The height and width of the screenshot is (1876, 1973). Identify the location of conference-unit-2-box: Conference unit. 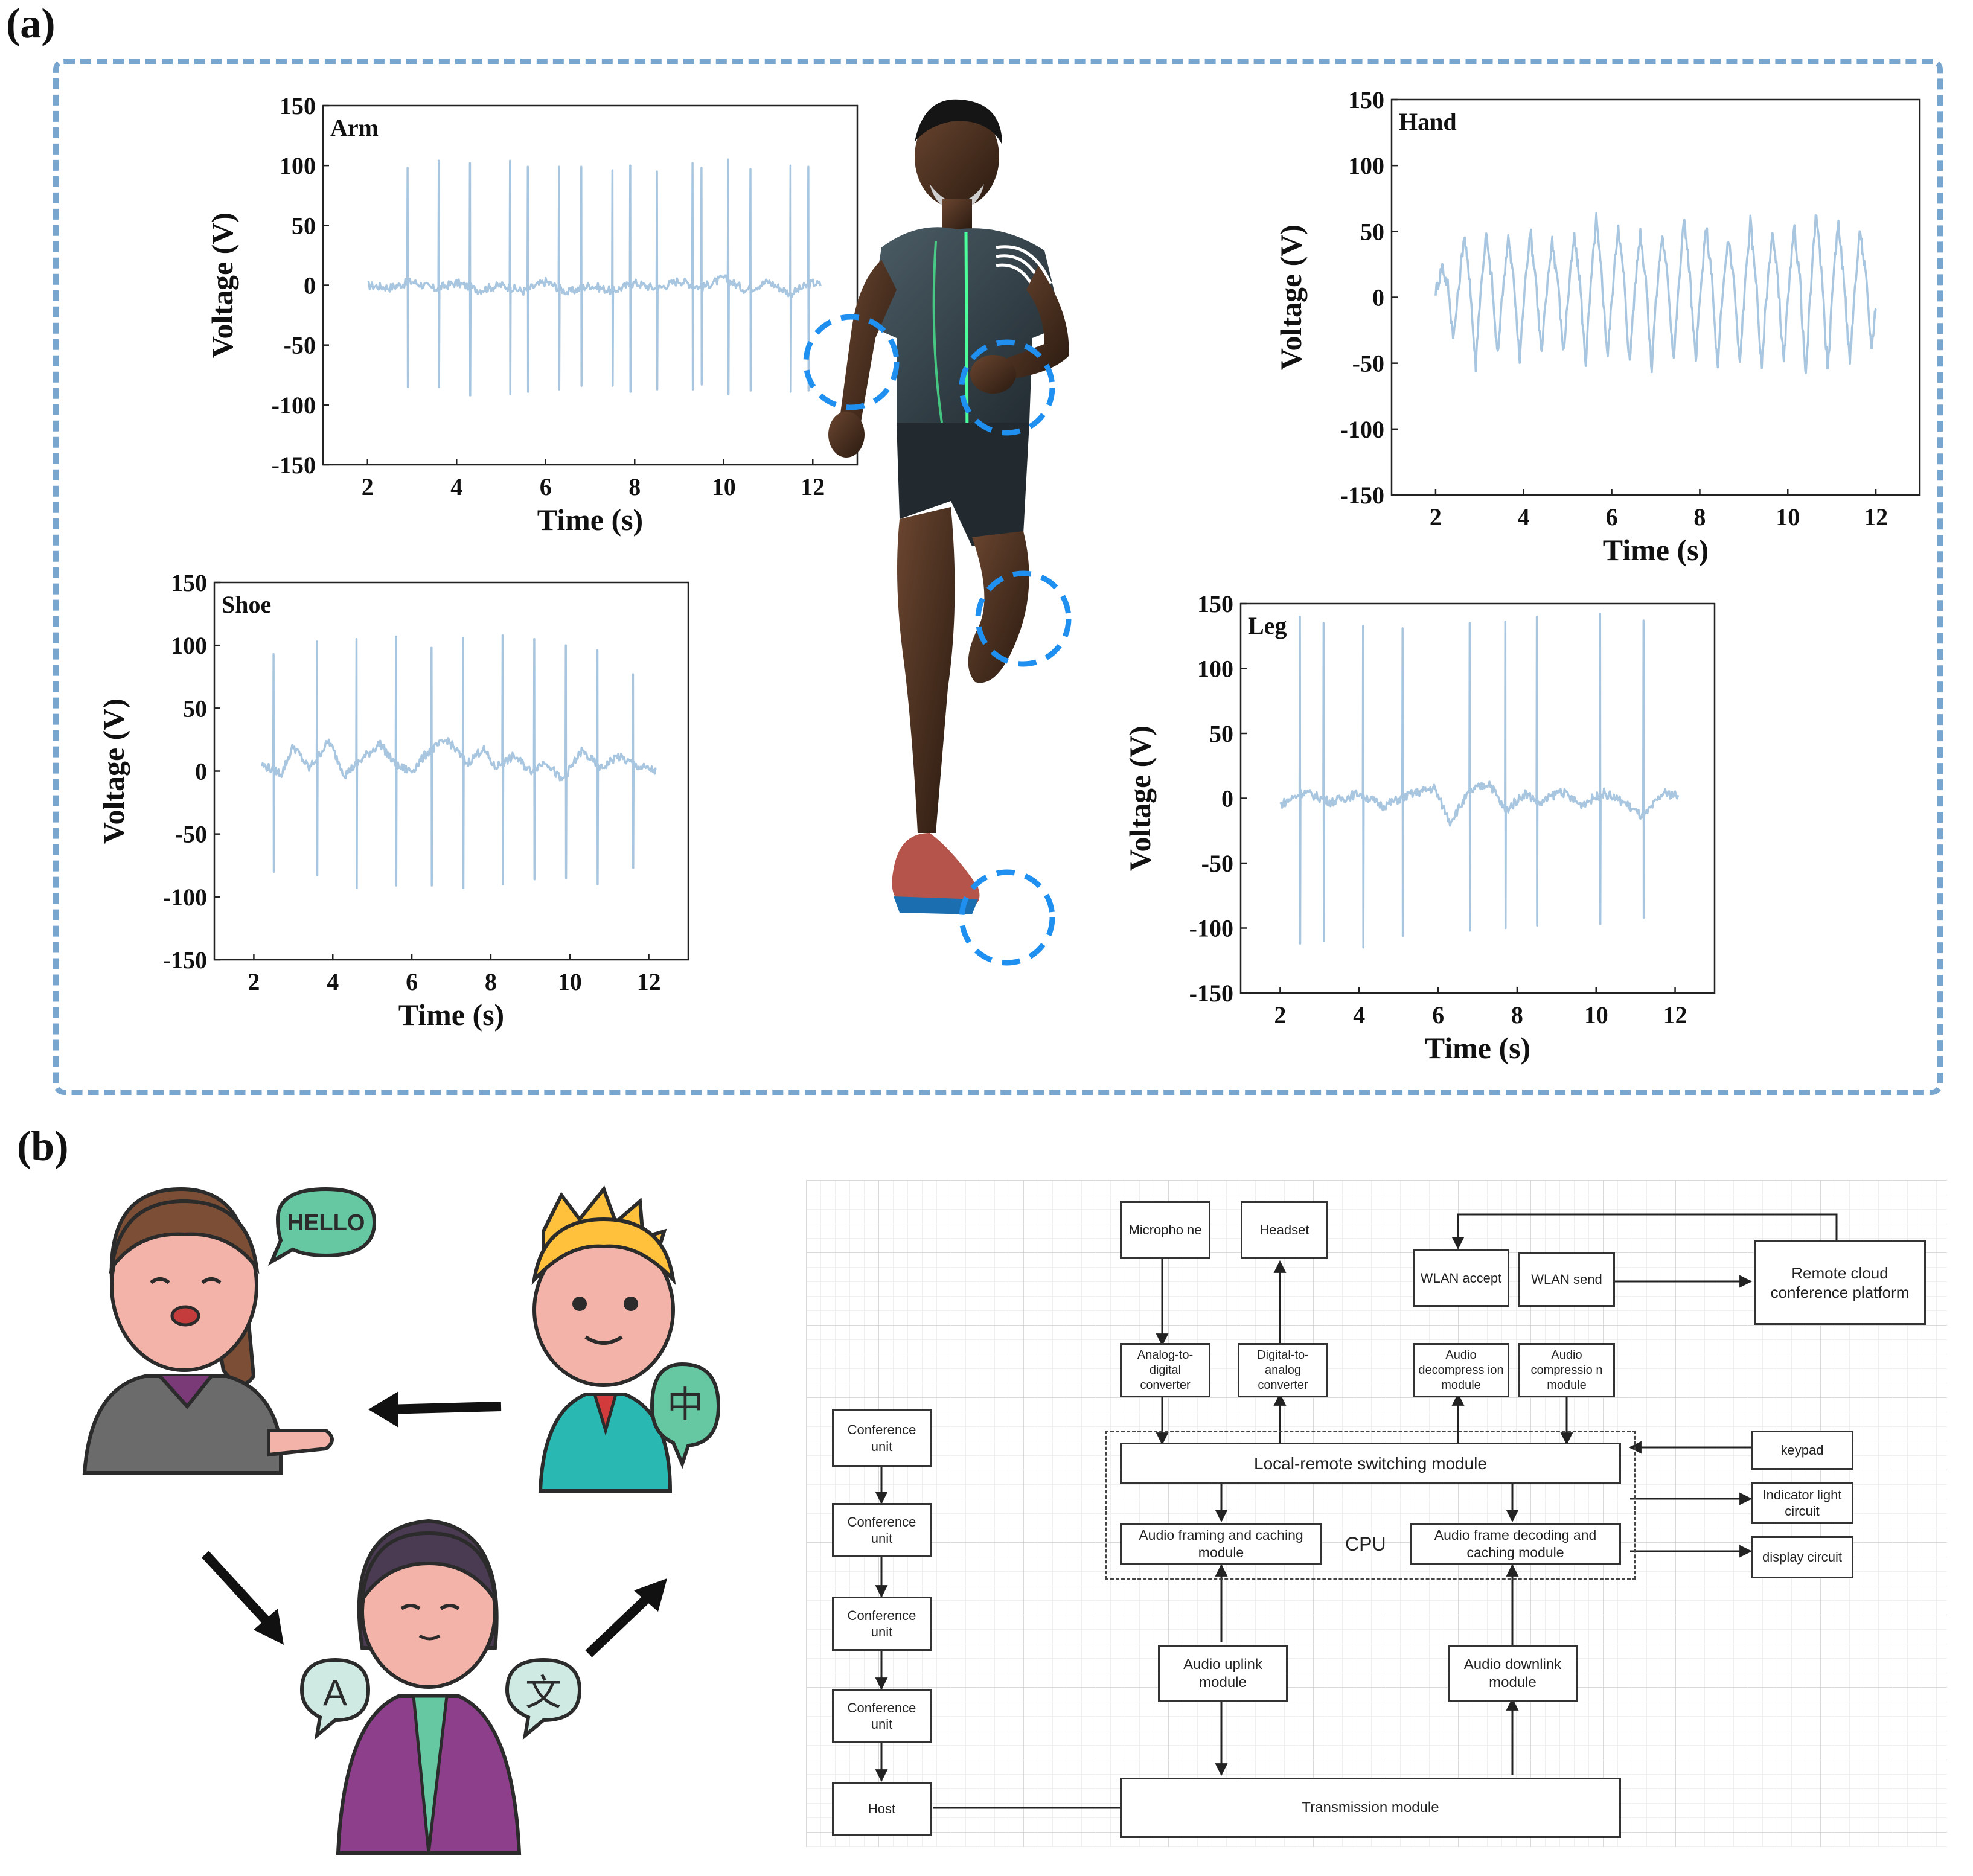
(882, 1530).